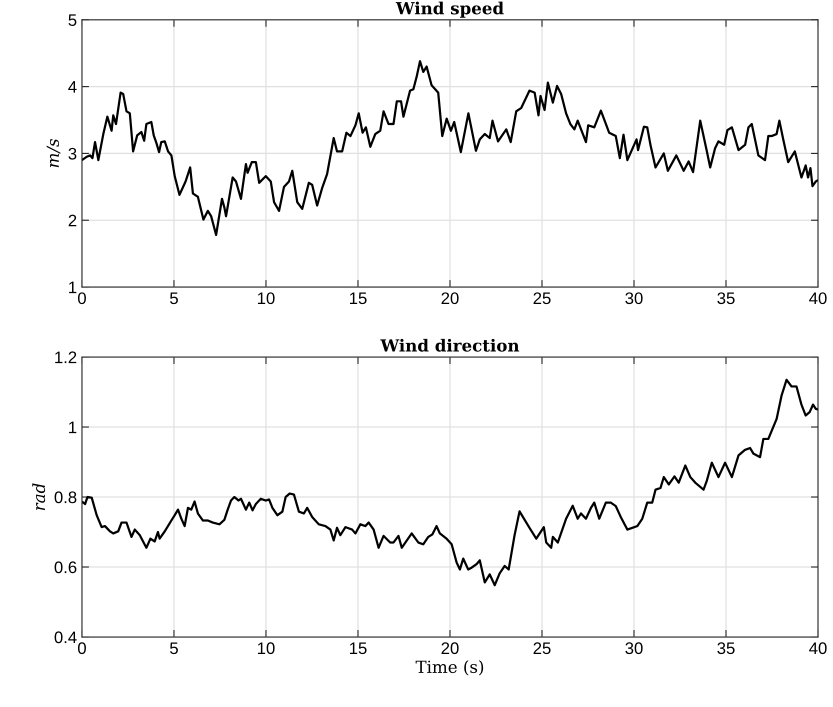  I want to click on chart-title: Wind speed, so click(450, 10).